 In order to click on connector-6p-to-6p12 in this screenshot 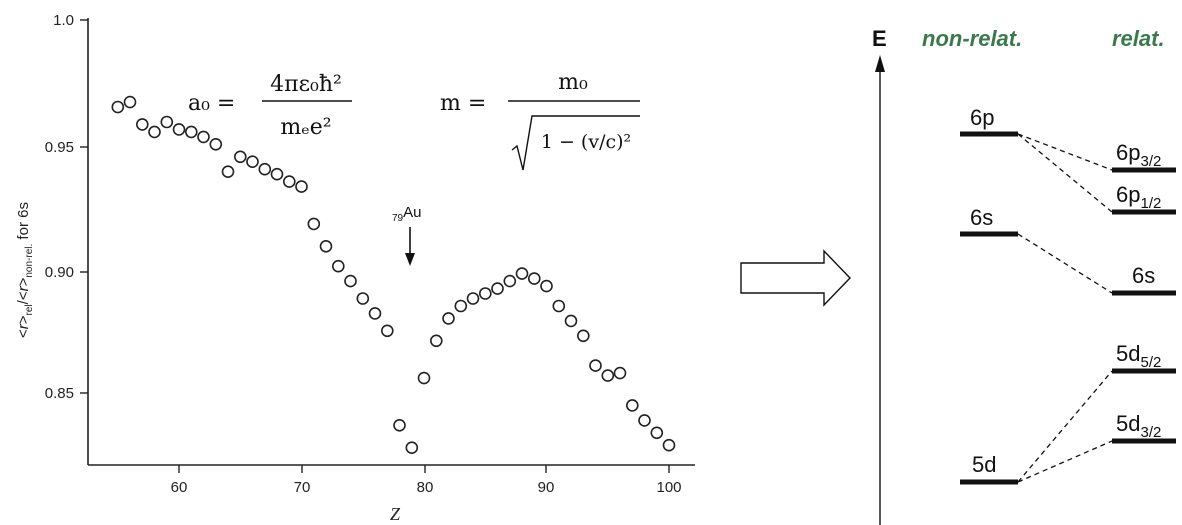, I will do `click(1065, 173)`.